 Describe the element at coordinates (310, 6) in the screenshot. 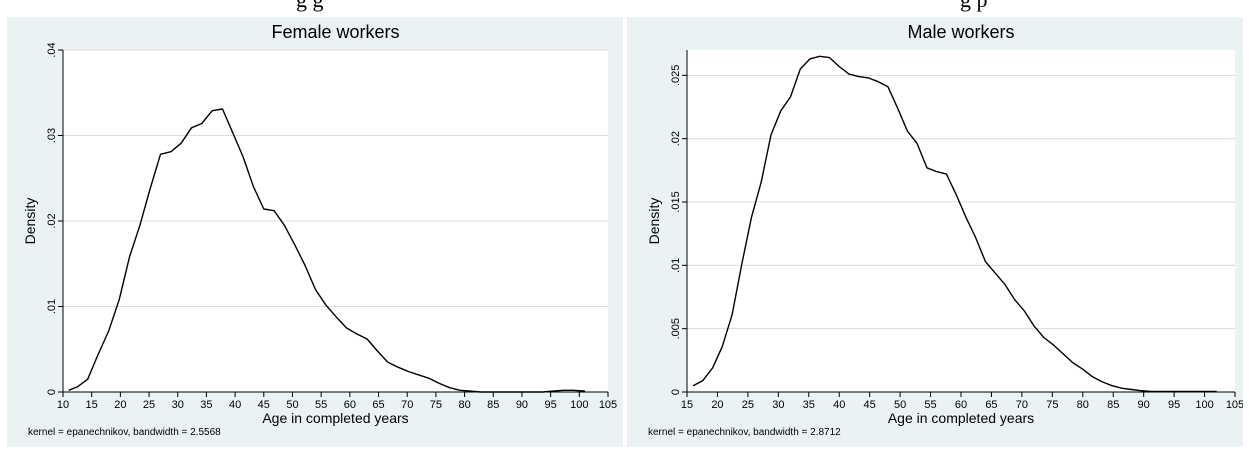

I see `cropped-heading-left: g g` at that location.